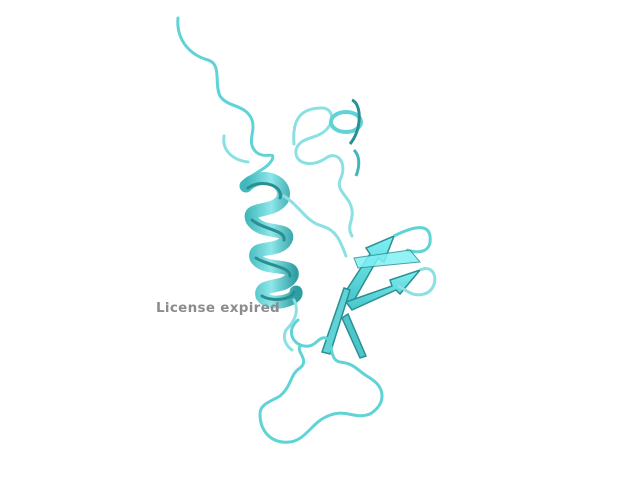  Describe the element at coordinates (290, 325) in the screenshot. I see `coil-helix-exit` at that location.